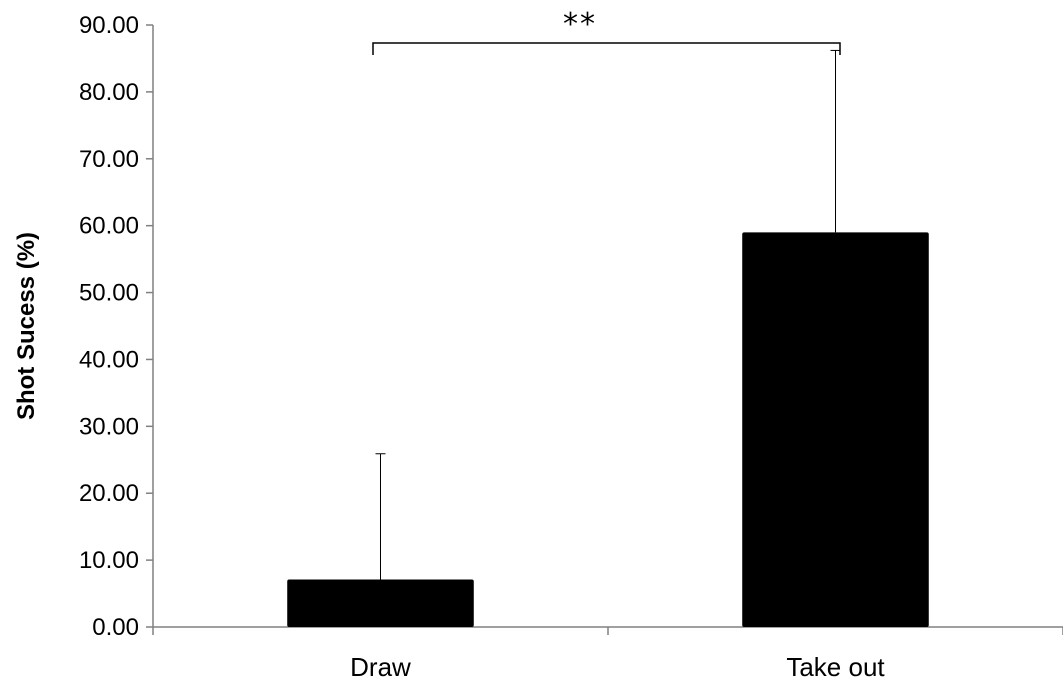 The image size is (1063, 686). Describe the element at coordinates (109, 493) in the screenshot. I see `y-tick-label: 20.00` at that location.